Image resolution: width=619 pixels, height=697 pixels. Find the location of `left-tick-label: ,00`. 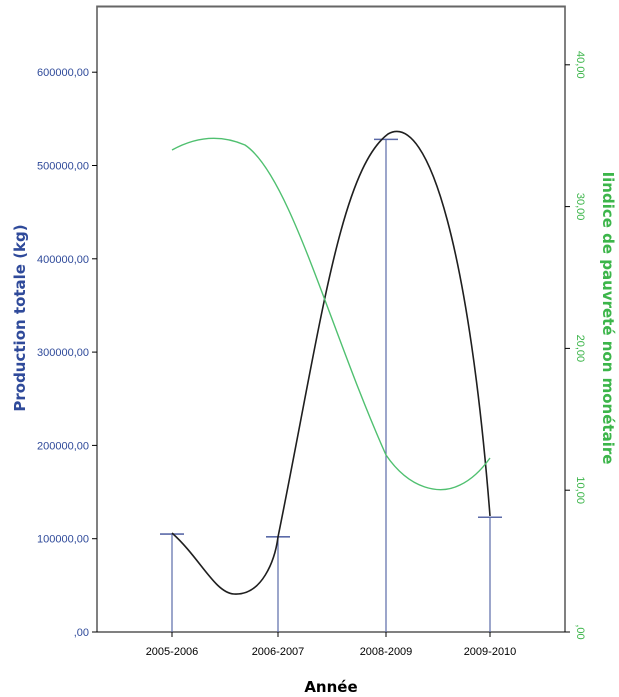

left-tick-label: ,00 is located at coordinates (81, 633).